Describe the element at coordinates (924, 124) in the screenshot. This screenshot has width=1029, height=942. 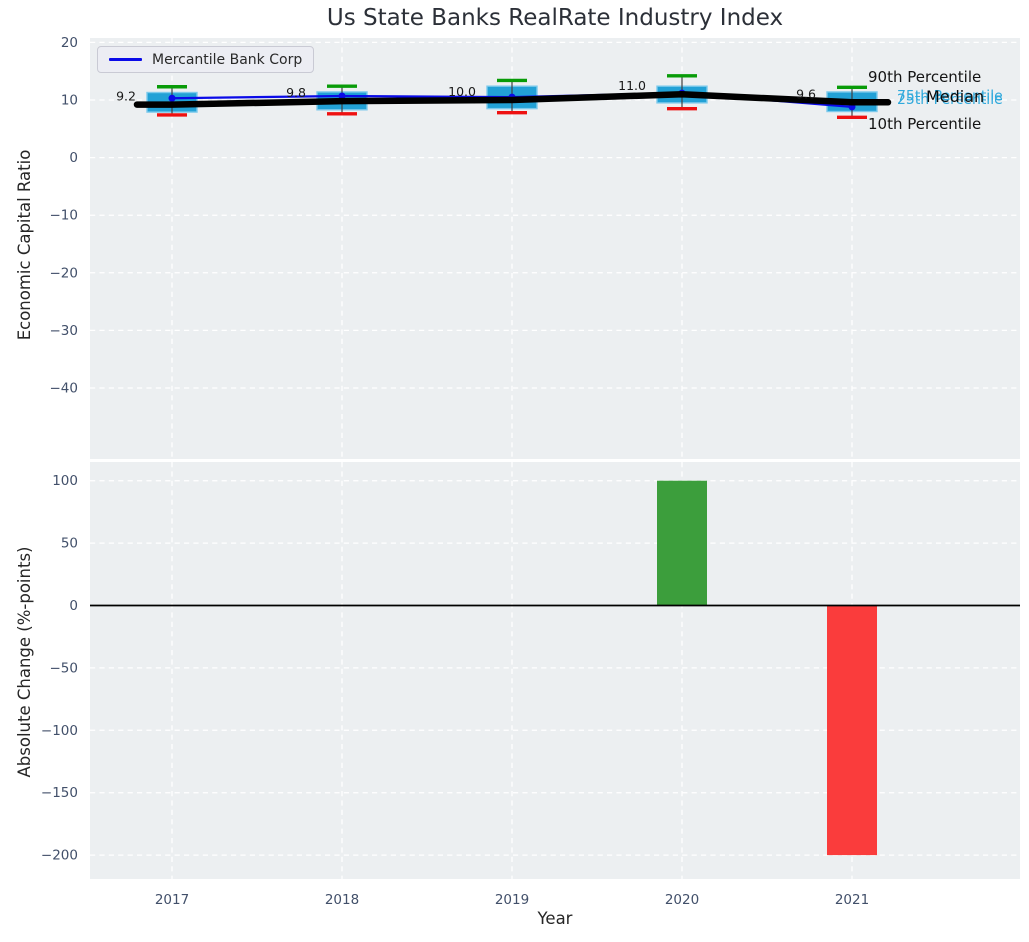
I see `annotation-10th-percentile: 10th Percentile` at that location.